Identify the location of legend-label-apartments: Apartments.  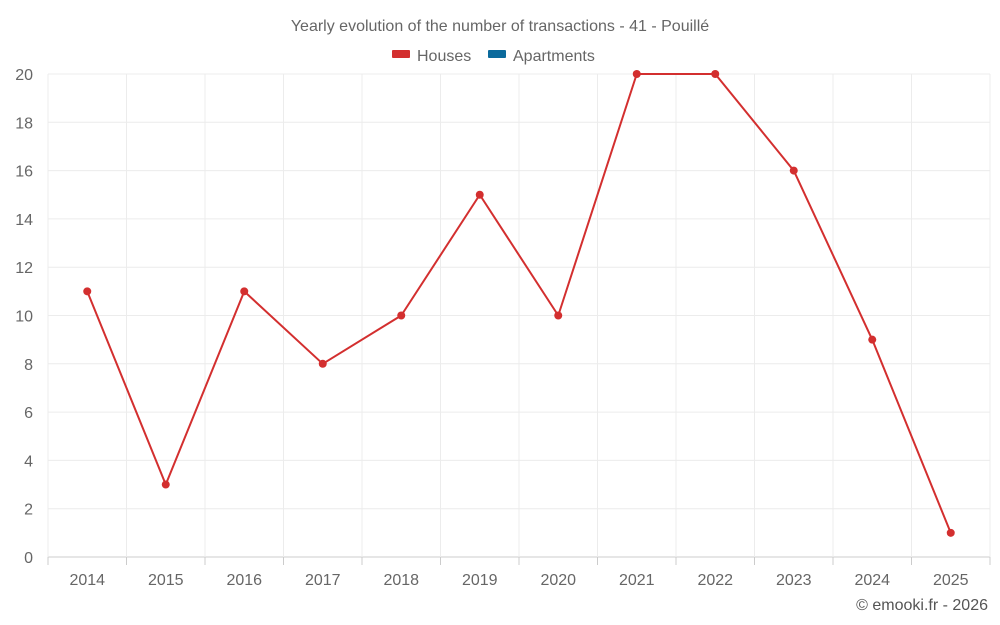
(554, 56).